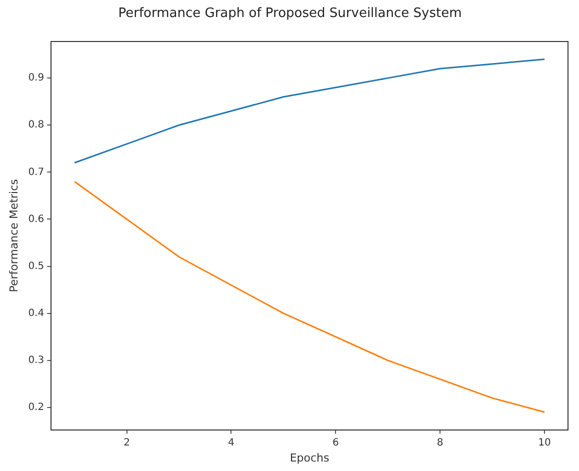 The image size is (579, 471). Describe the element at coordinates (13, 235) in the screenshot. I see `y-axis-title: Performance Metrics` at that location.